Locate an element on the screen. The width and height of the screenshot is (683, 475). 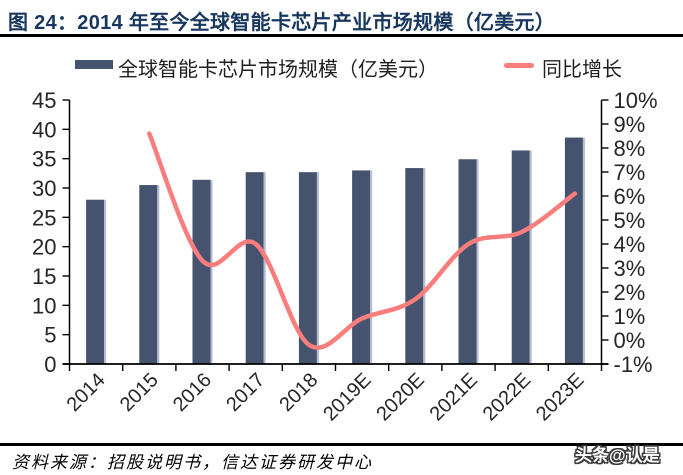
x-axis-category-label: 2015 is located at coordinates (139, 392).